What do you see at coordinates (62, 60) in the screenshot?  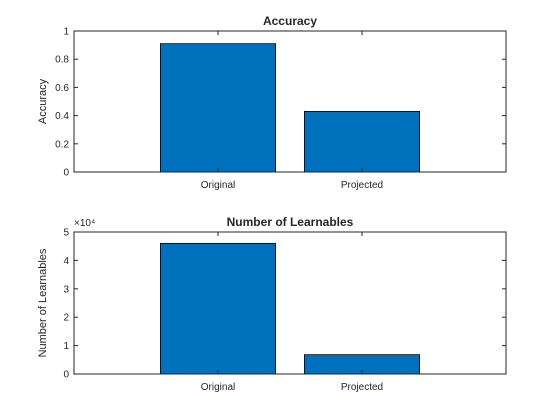 I see `y-tick-label: 0.8` at bounding box center [62, 60].